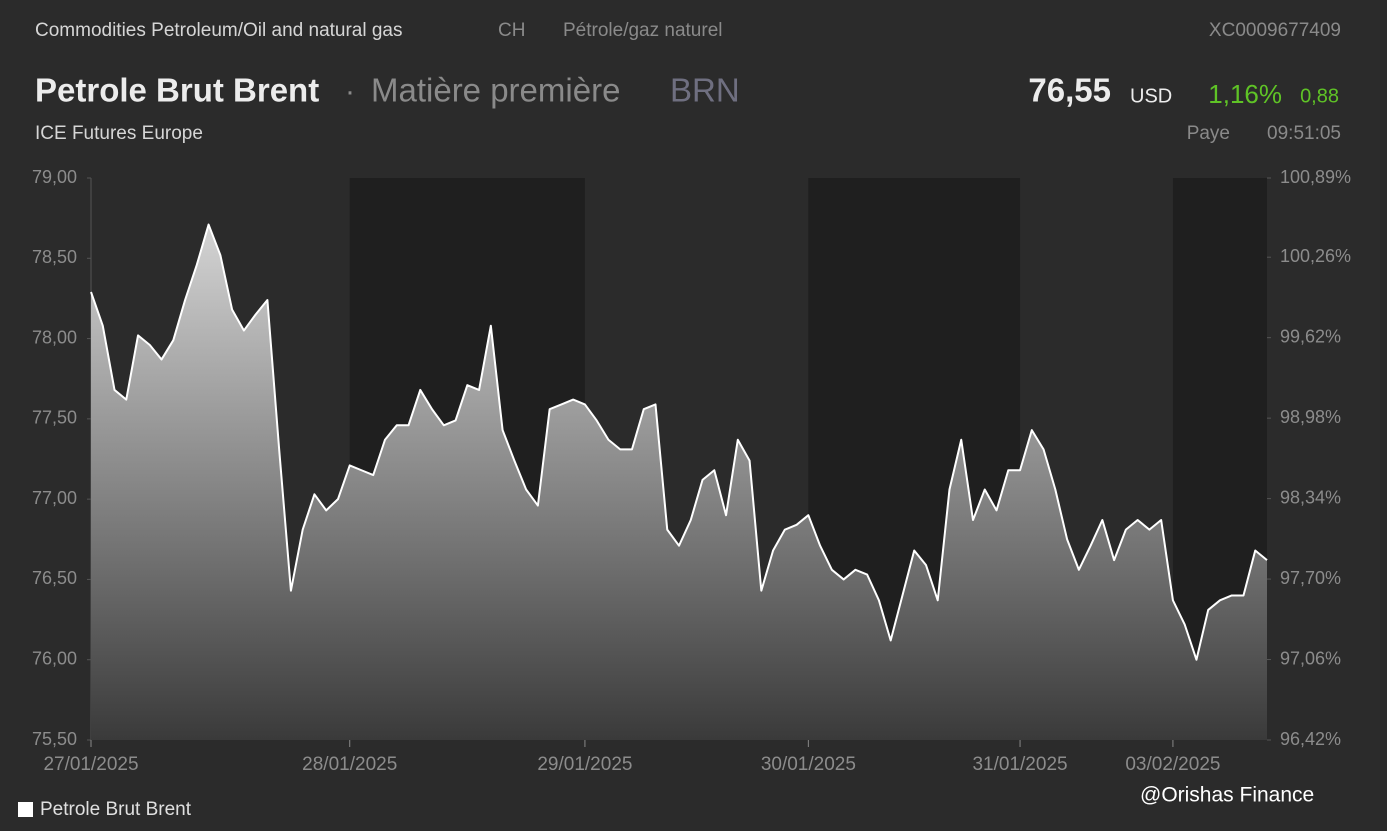 Image resolution: width=1387 pixels, height=831 pixels. What do you see at coordinates (54, 498) in the screenshot?
I see `y-tick-label: 77,00` at bounding box center [54, 498].